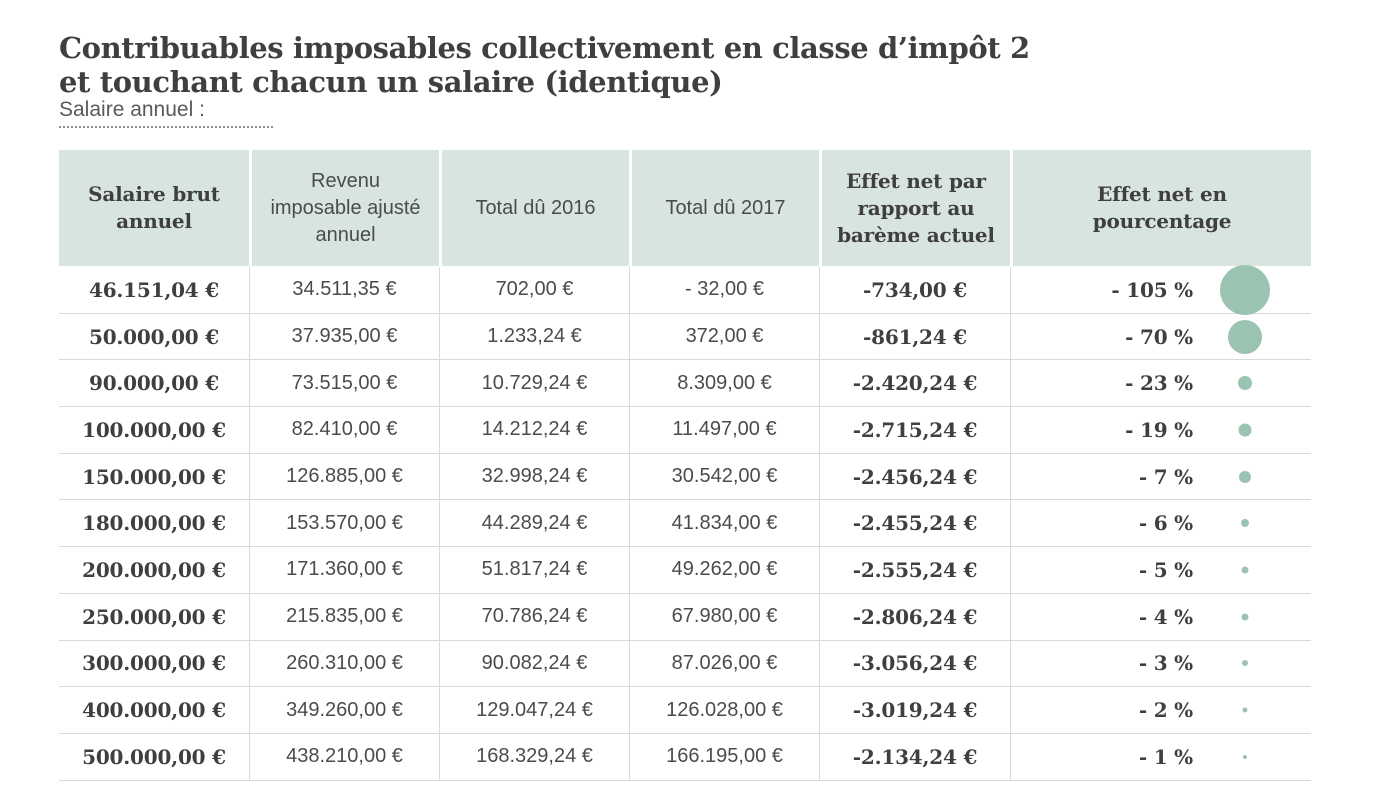 This screenshot has height=800, width=1376. What do you see at coordinates (914, 208) in the screenshot?
I see `column-header-effet_net: Effet net par rapport au barème actuel` at bounding box center [914, 208].